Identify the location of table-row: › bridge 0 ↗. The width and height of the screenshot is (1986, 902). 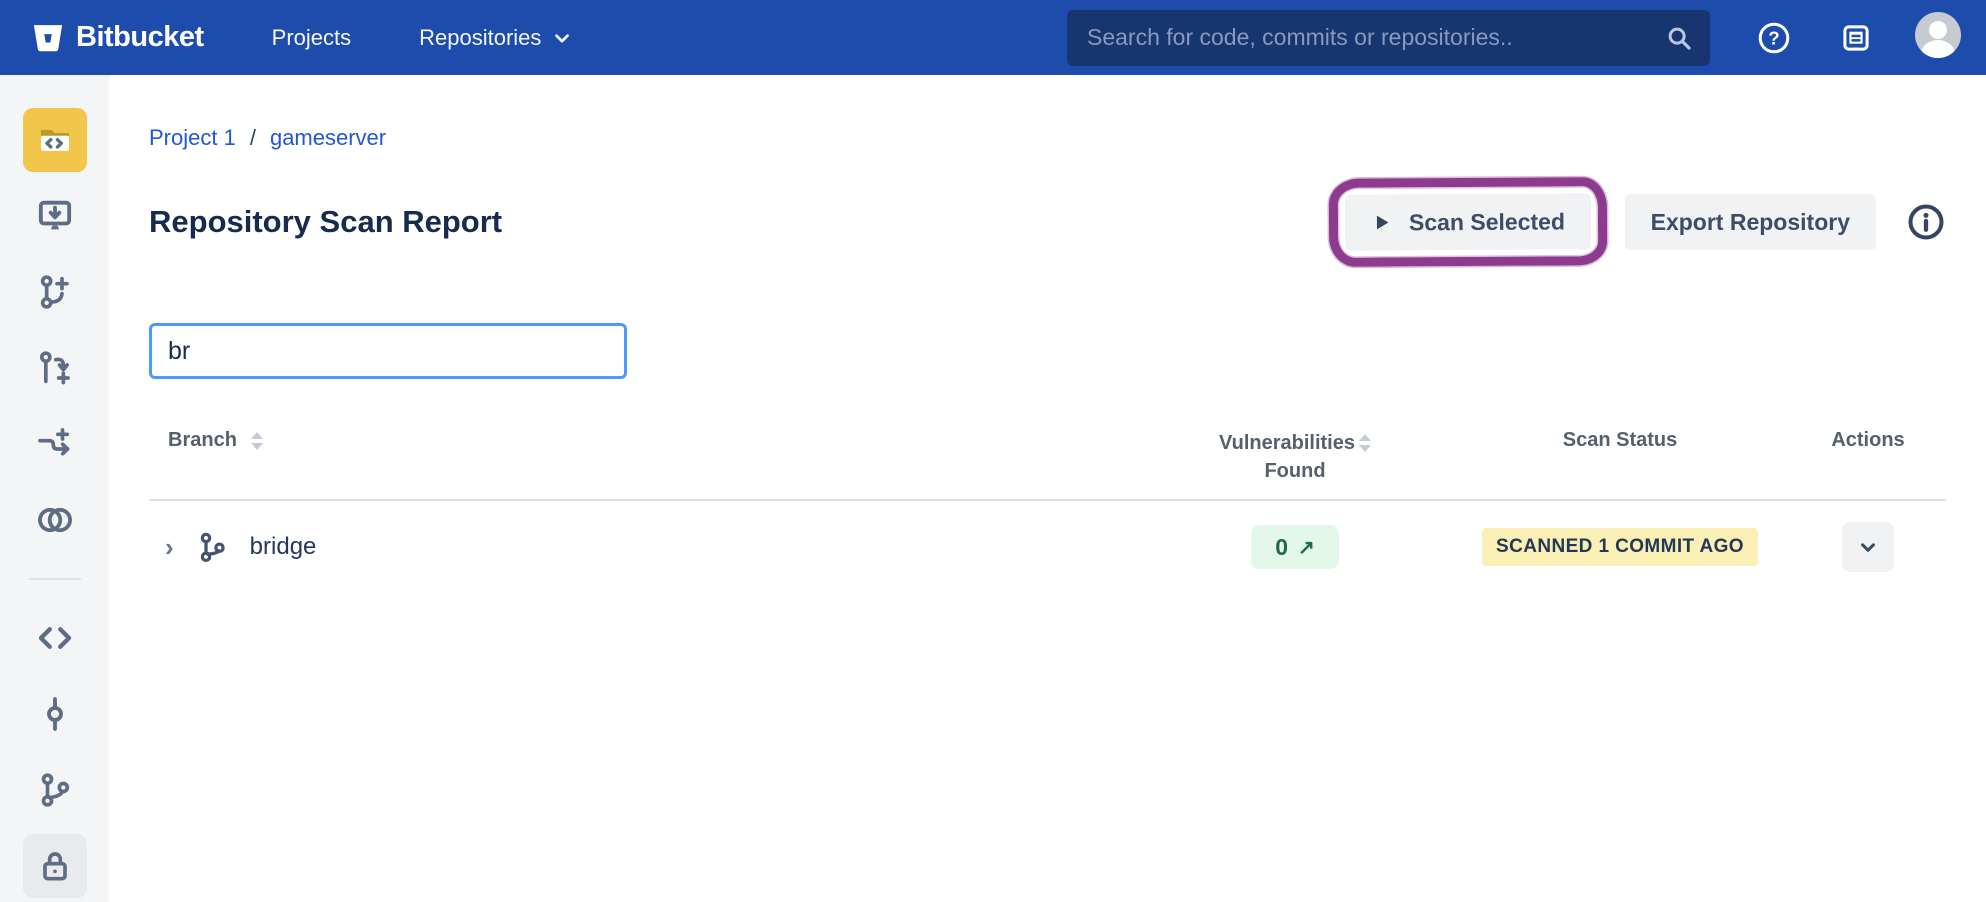
(1047, 547).